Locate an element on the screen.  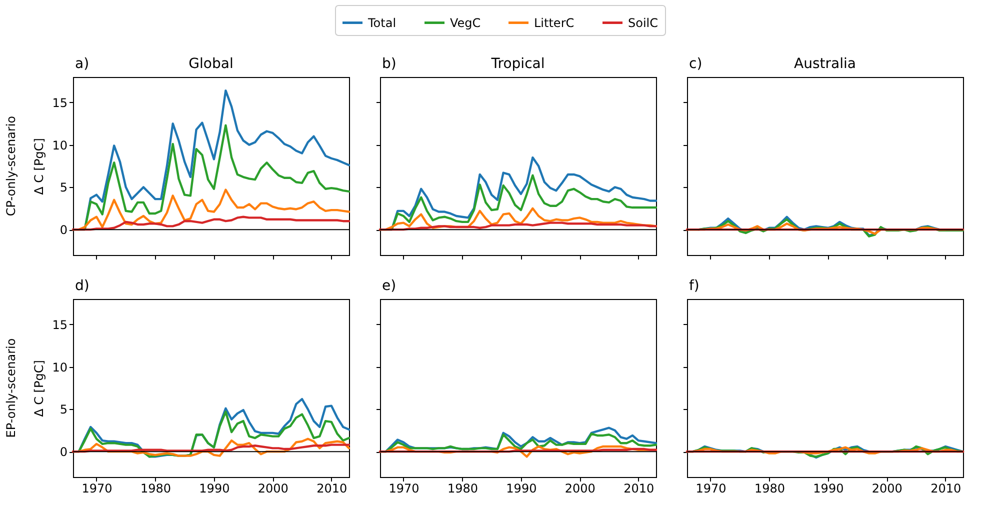
text: b) is located at coordinates (389, 64).